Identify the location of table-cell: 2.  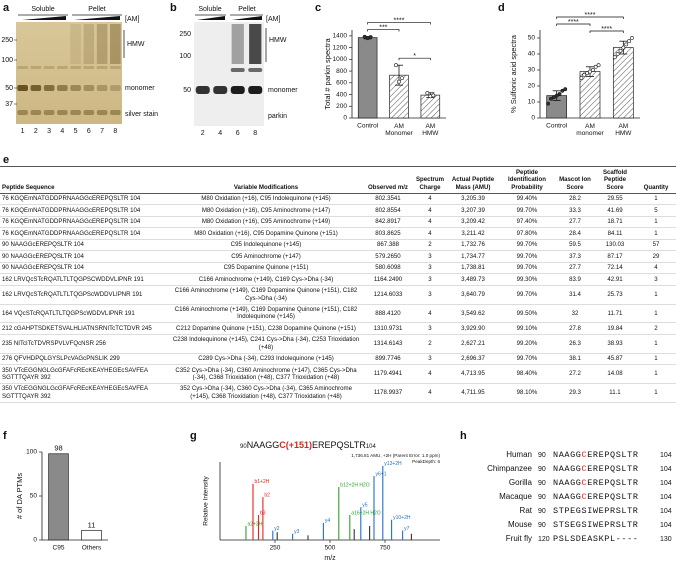
(430, 245).